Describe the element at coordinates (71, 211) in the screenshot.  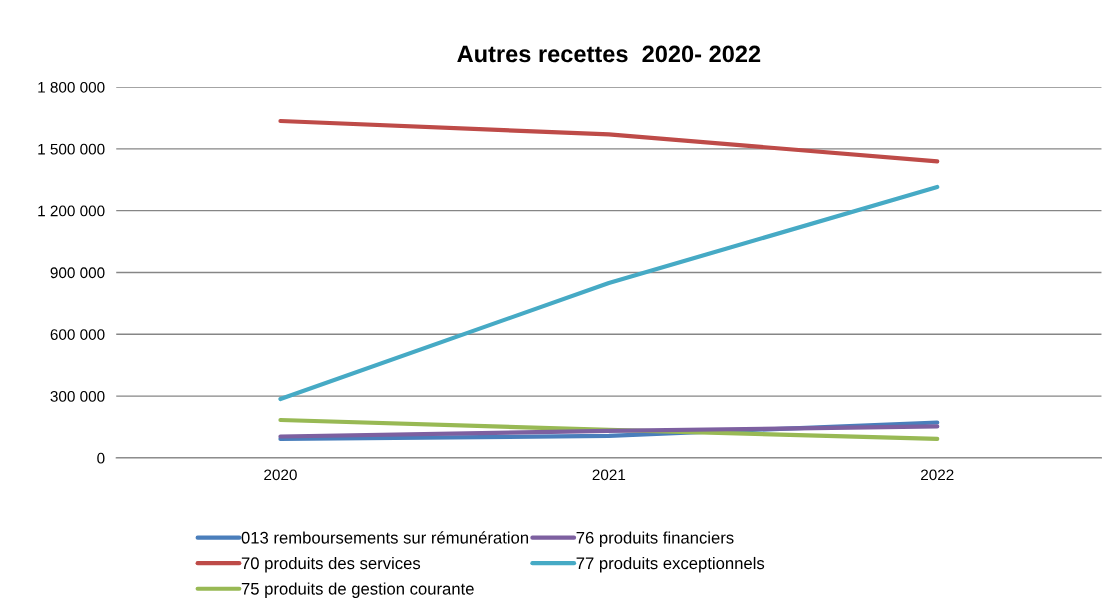
I see `y-tick-label: 1 200 000` at that location.